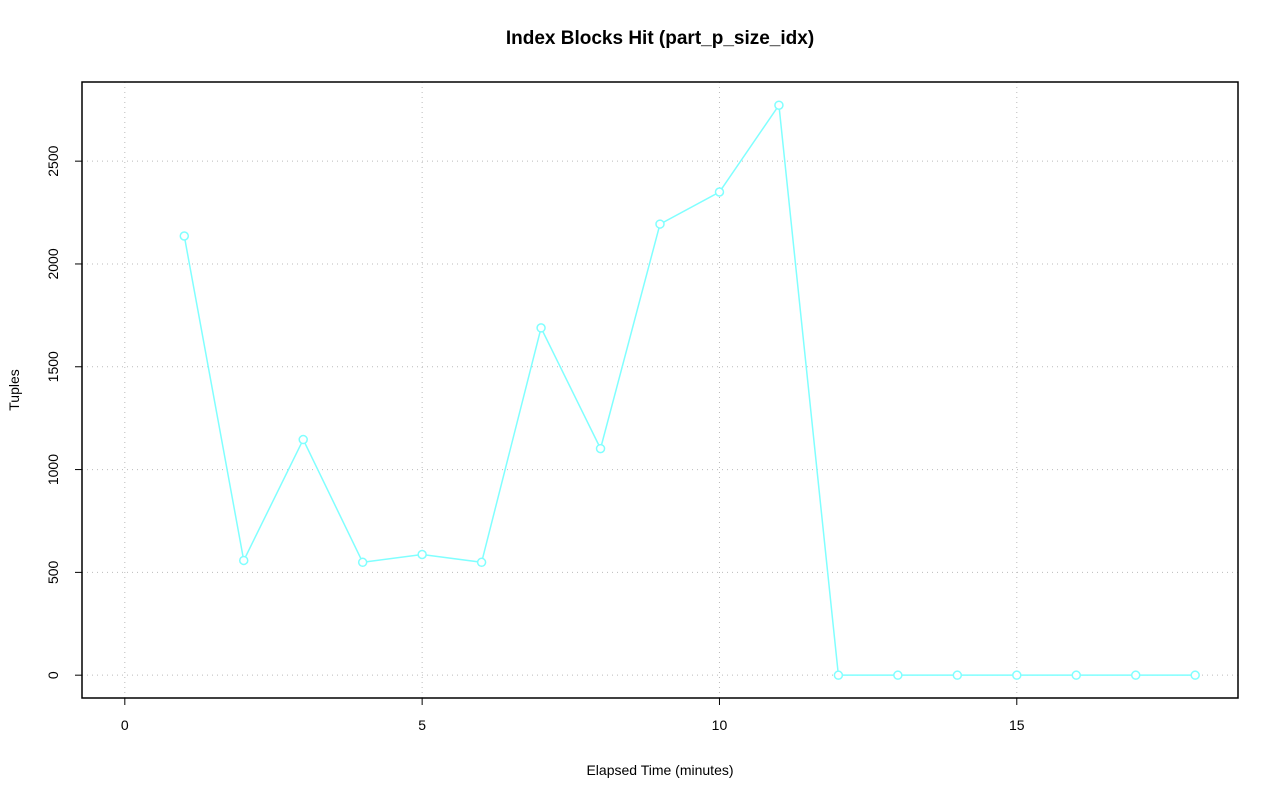 The width and height of the screenshot is (1280, 801). Describe the element at coordinates (660, 38) in the screenshot. I see `chart-title: Index Blocks Hit (part_p_size_idx)` at that location.